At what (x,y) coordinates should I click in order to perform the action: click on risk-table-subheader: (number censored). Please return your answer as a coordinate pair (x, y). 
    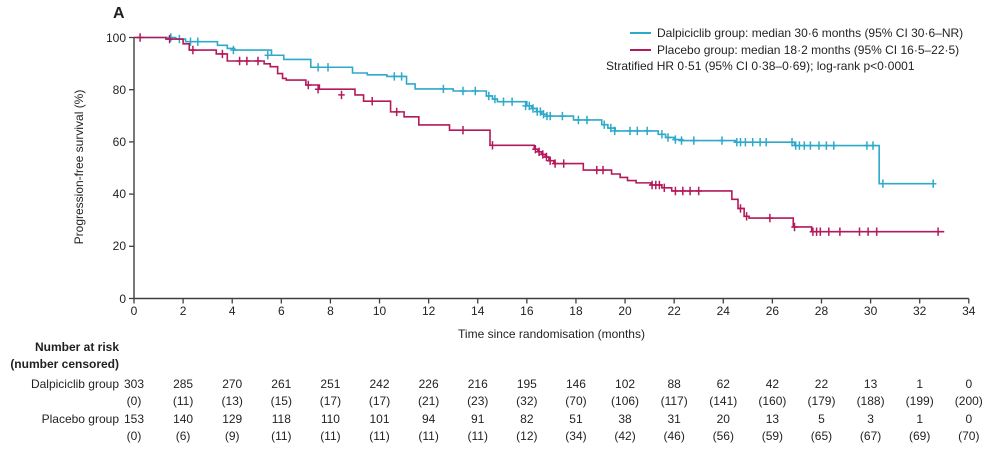
    Looking at the image, I should click on (64, 364).